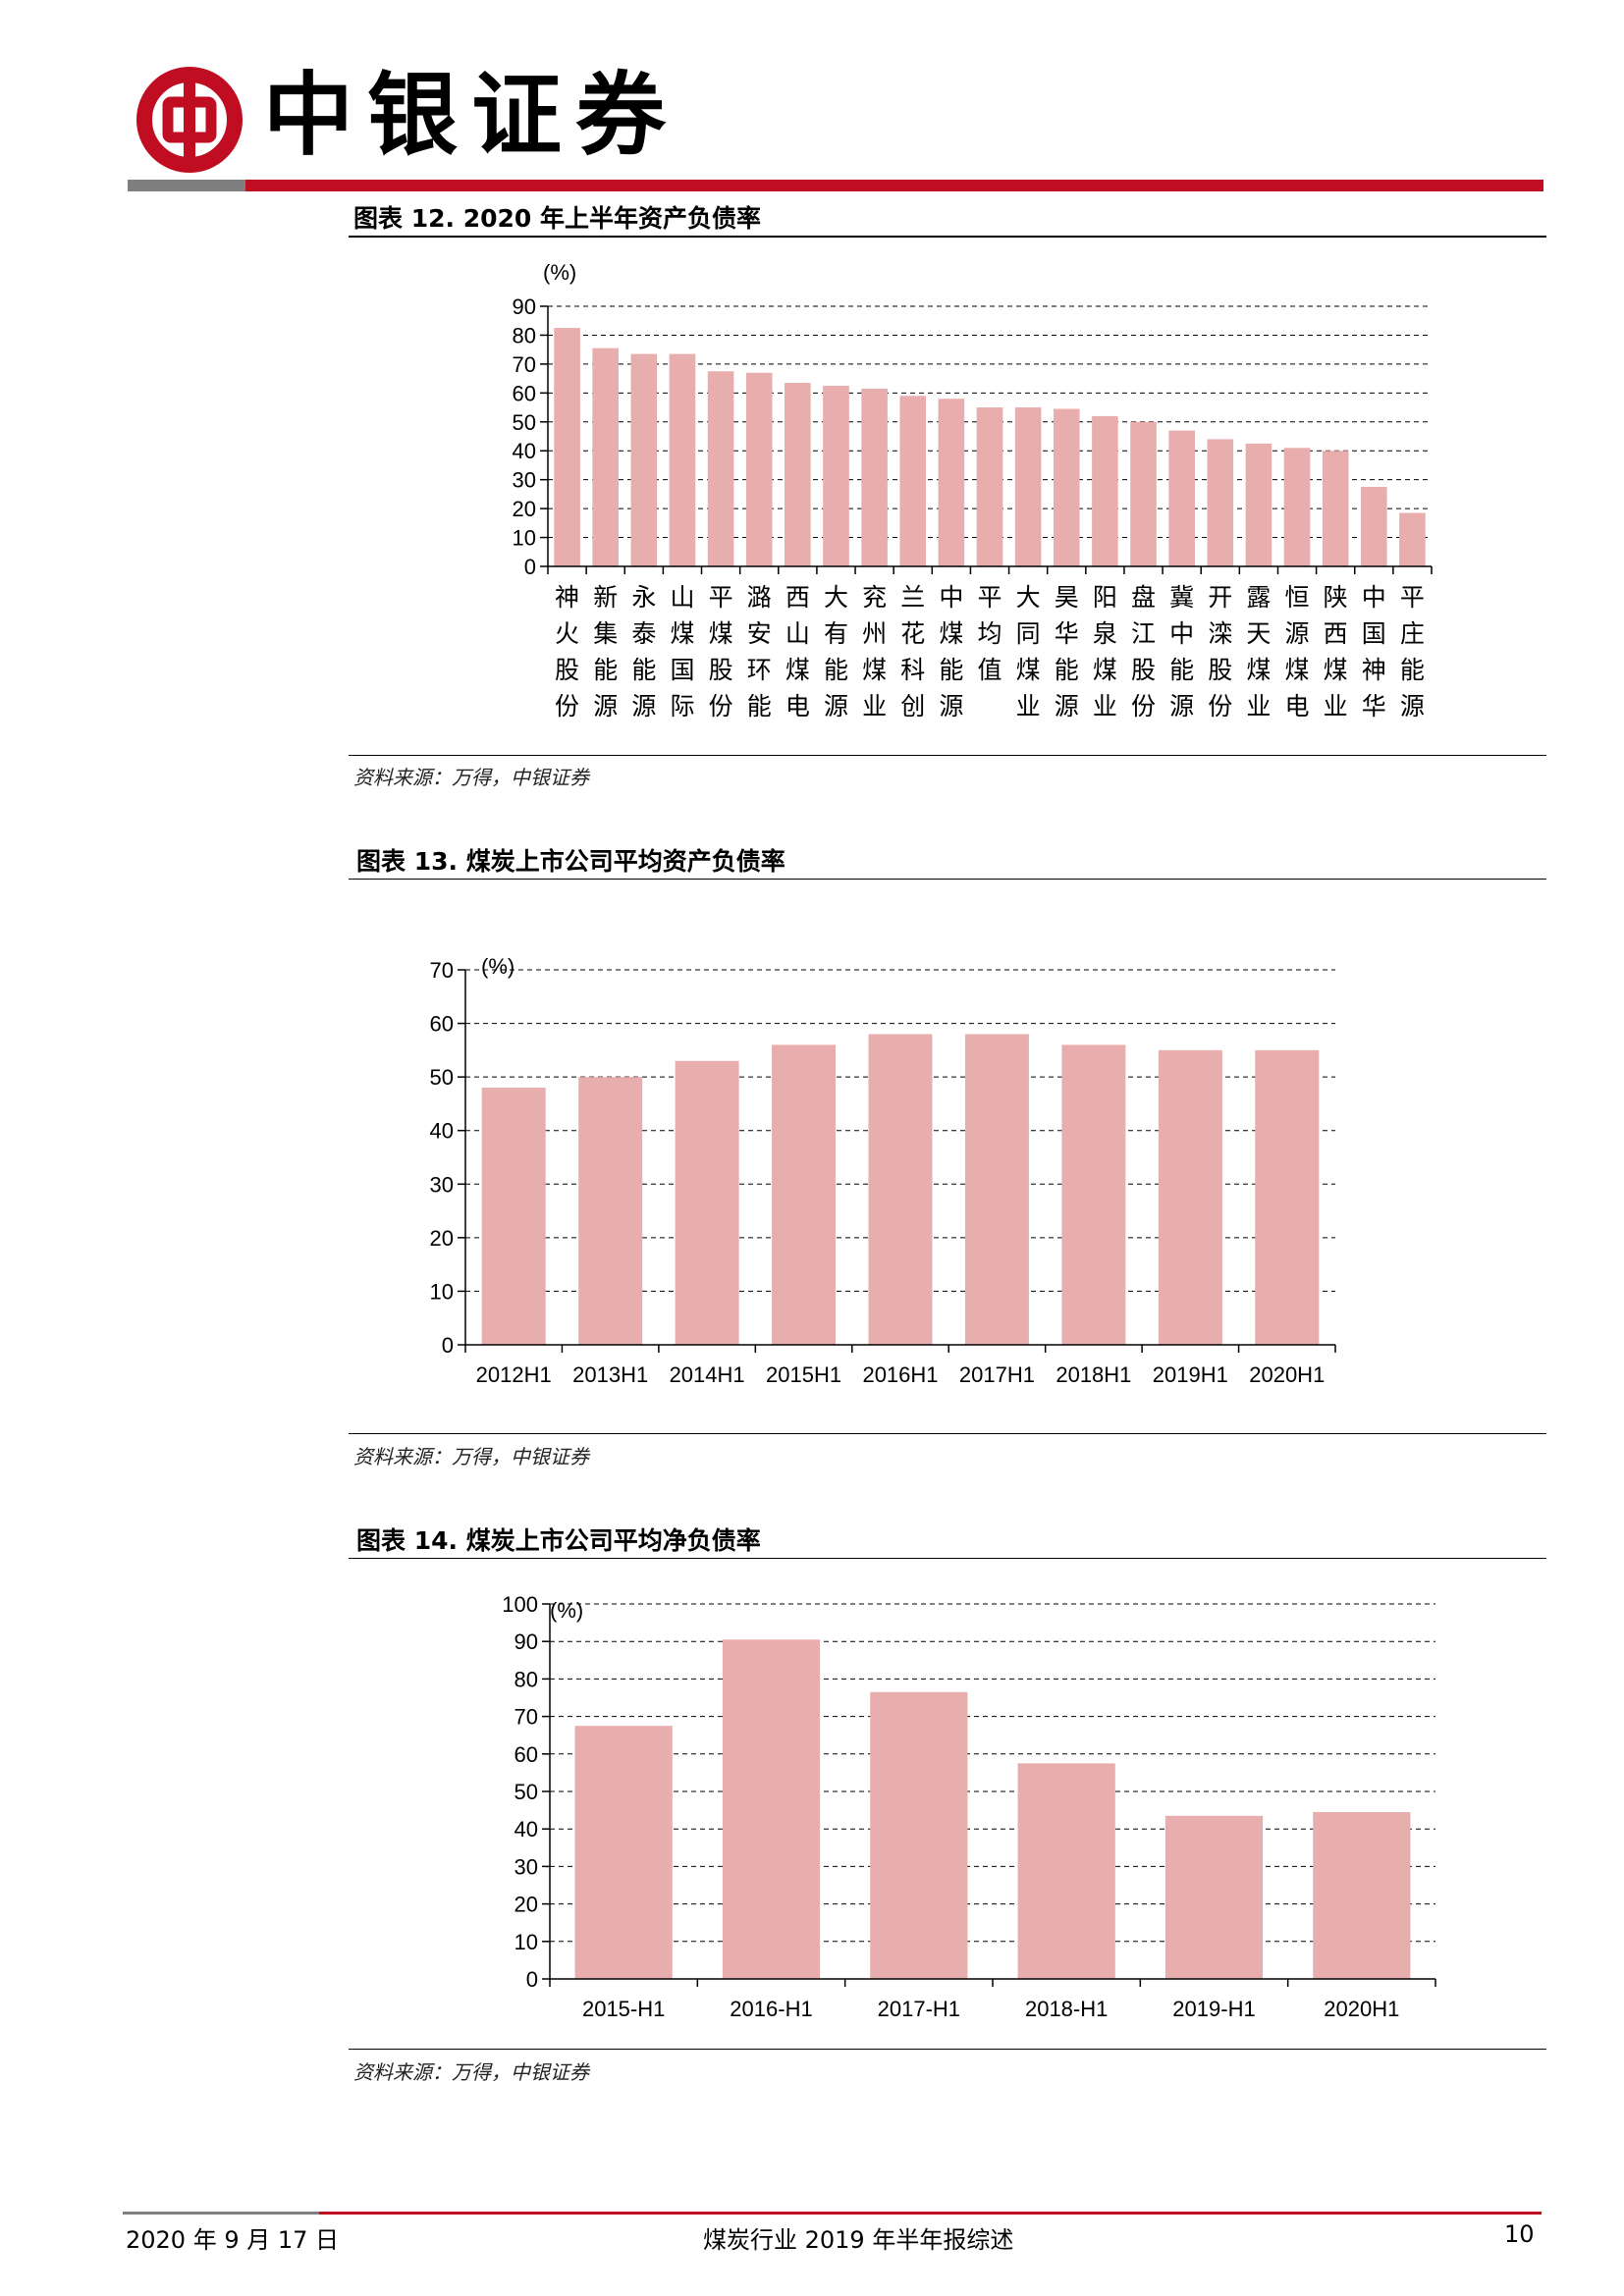 The height and width of the screenshot is (2296, 1624). What do you see at coordinates (442, 1077) in the screenshot?
I see `chart2-ytick-label: 50` at bounding box center [442, 1077].